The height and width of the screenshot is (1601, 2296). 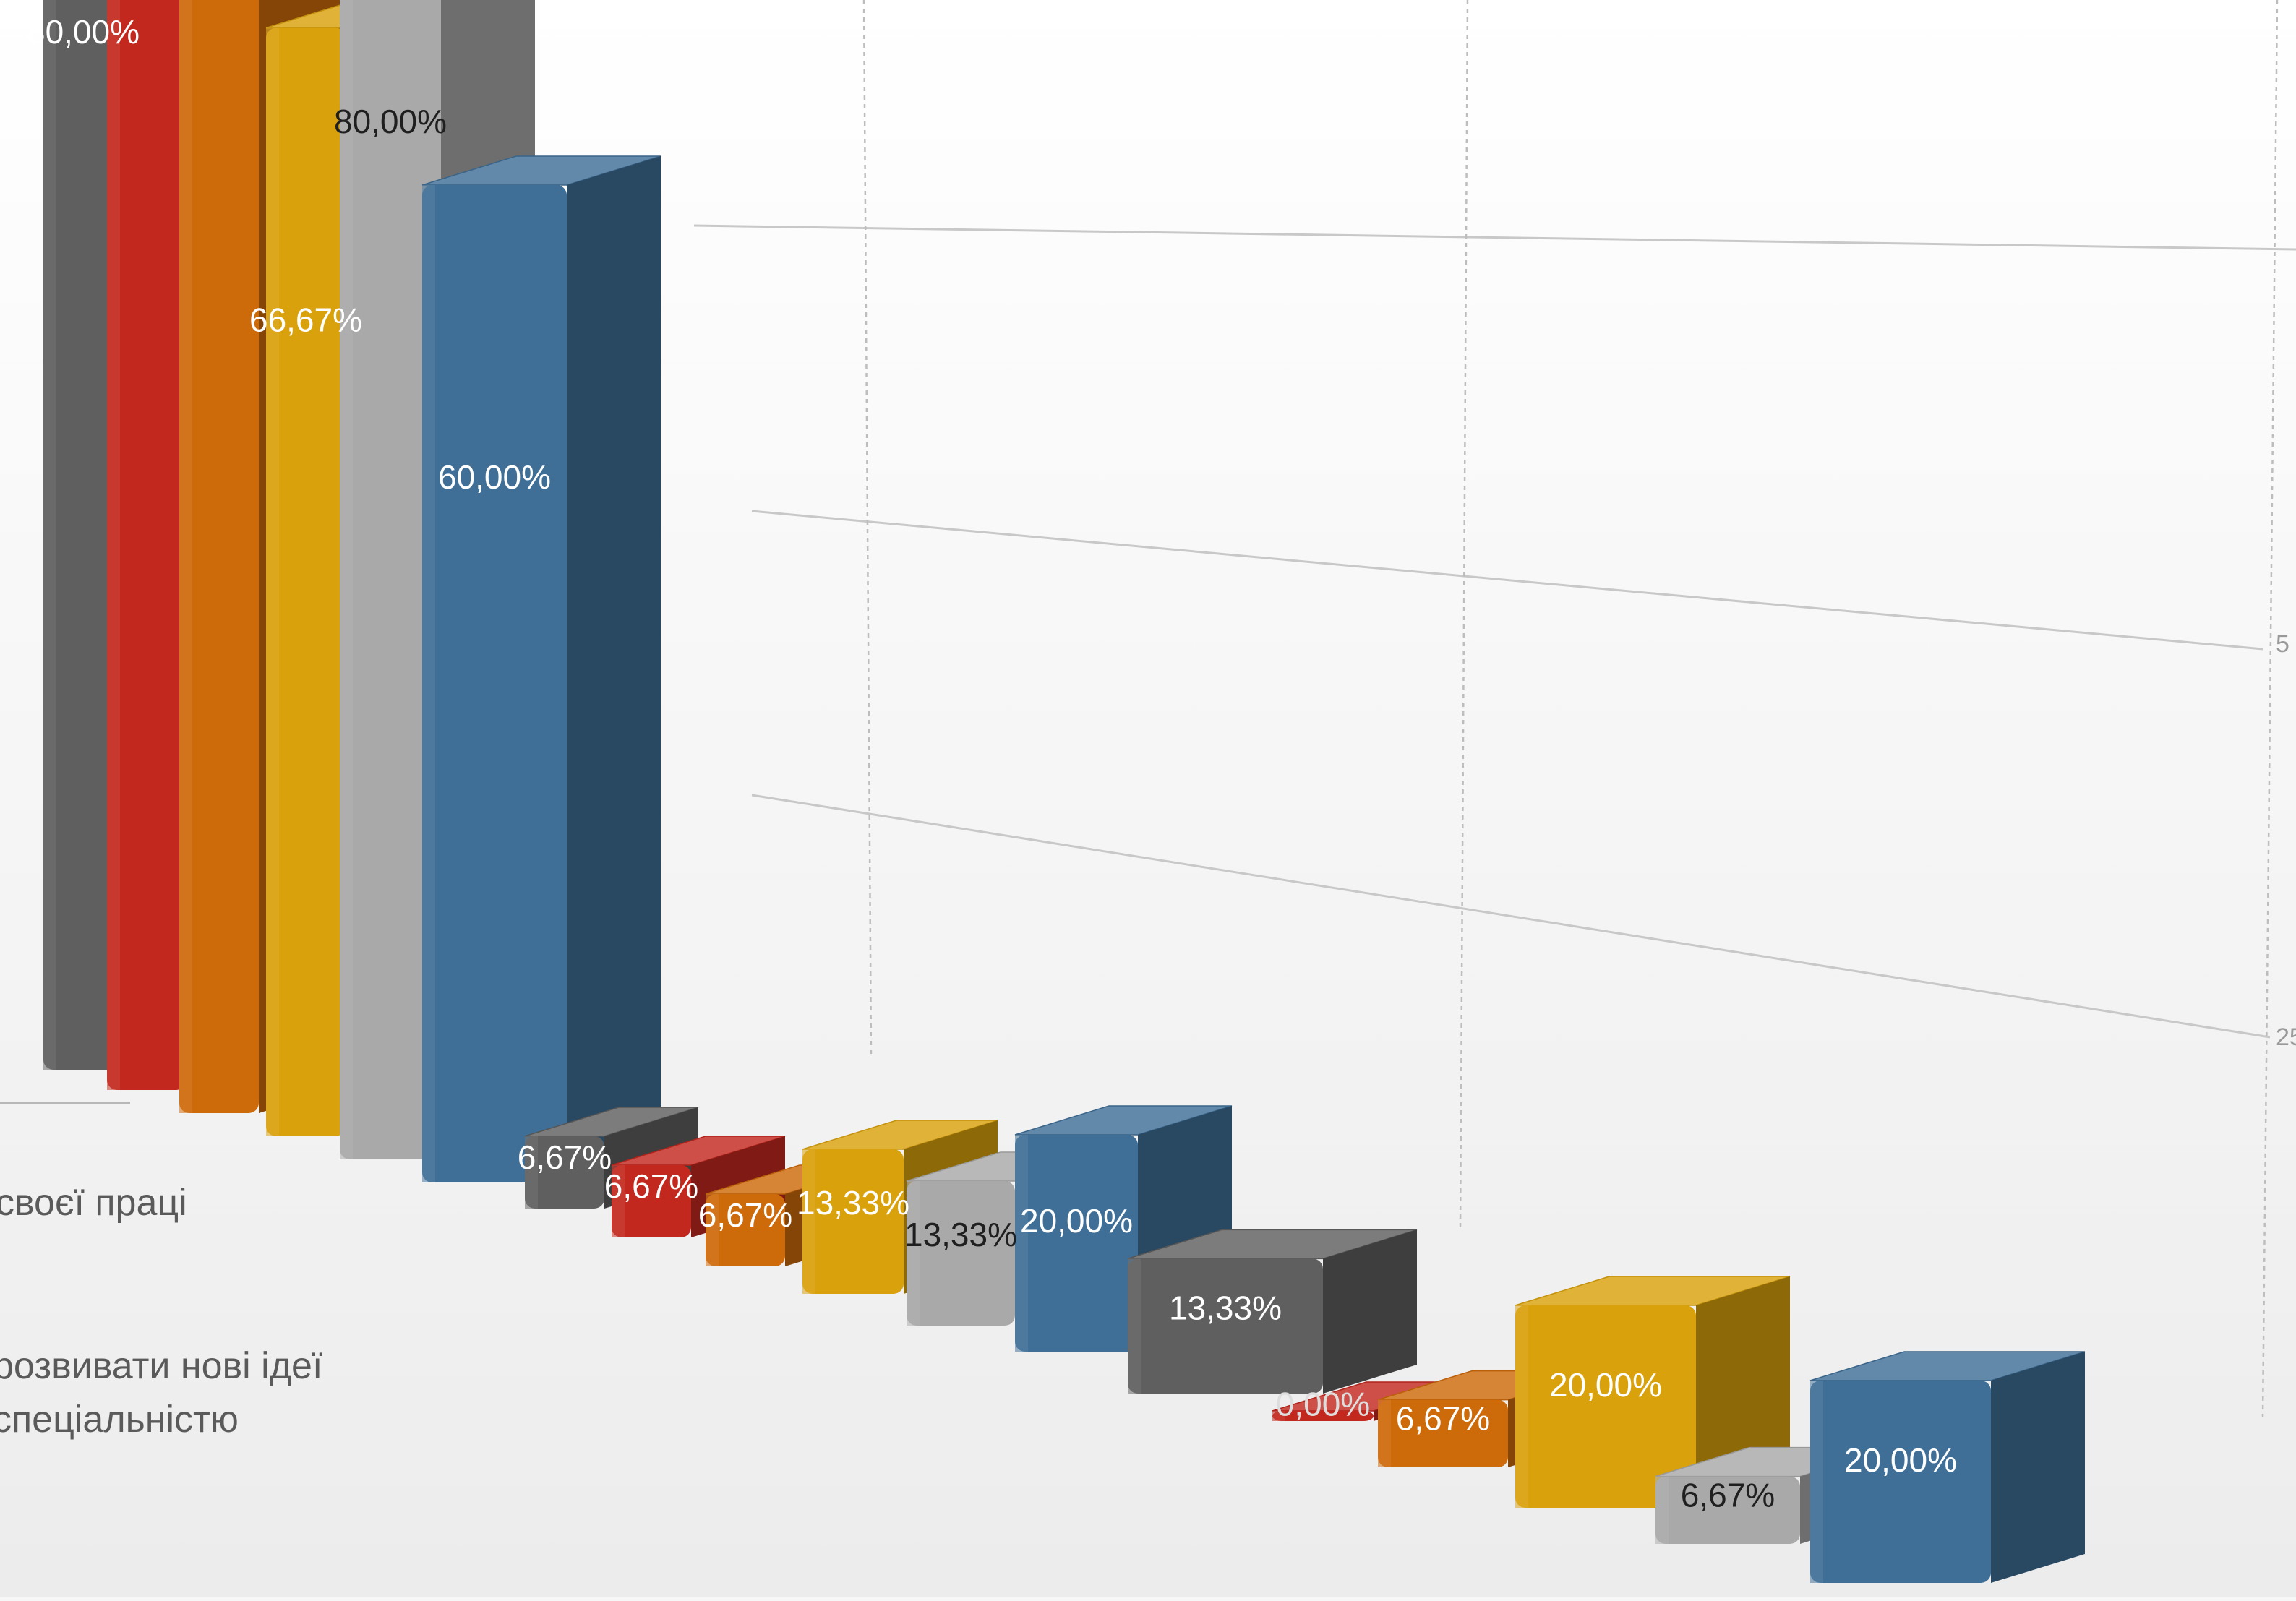 What do you see at coordinates (853, 1203) in the screenshot?
I see `data-label-g2-s4: 13,33%` at bounding box center [853, 1203].